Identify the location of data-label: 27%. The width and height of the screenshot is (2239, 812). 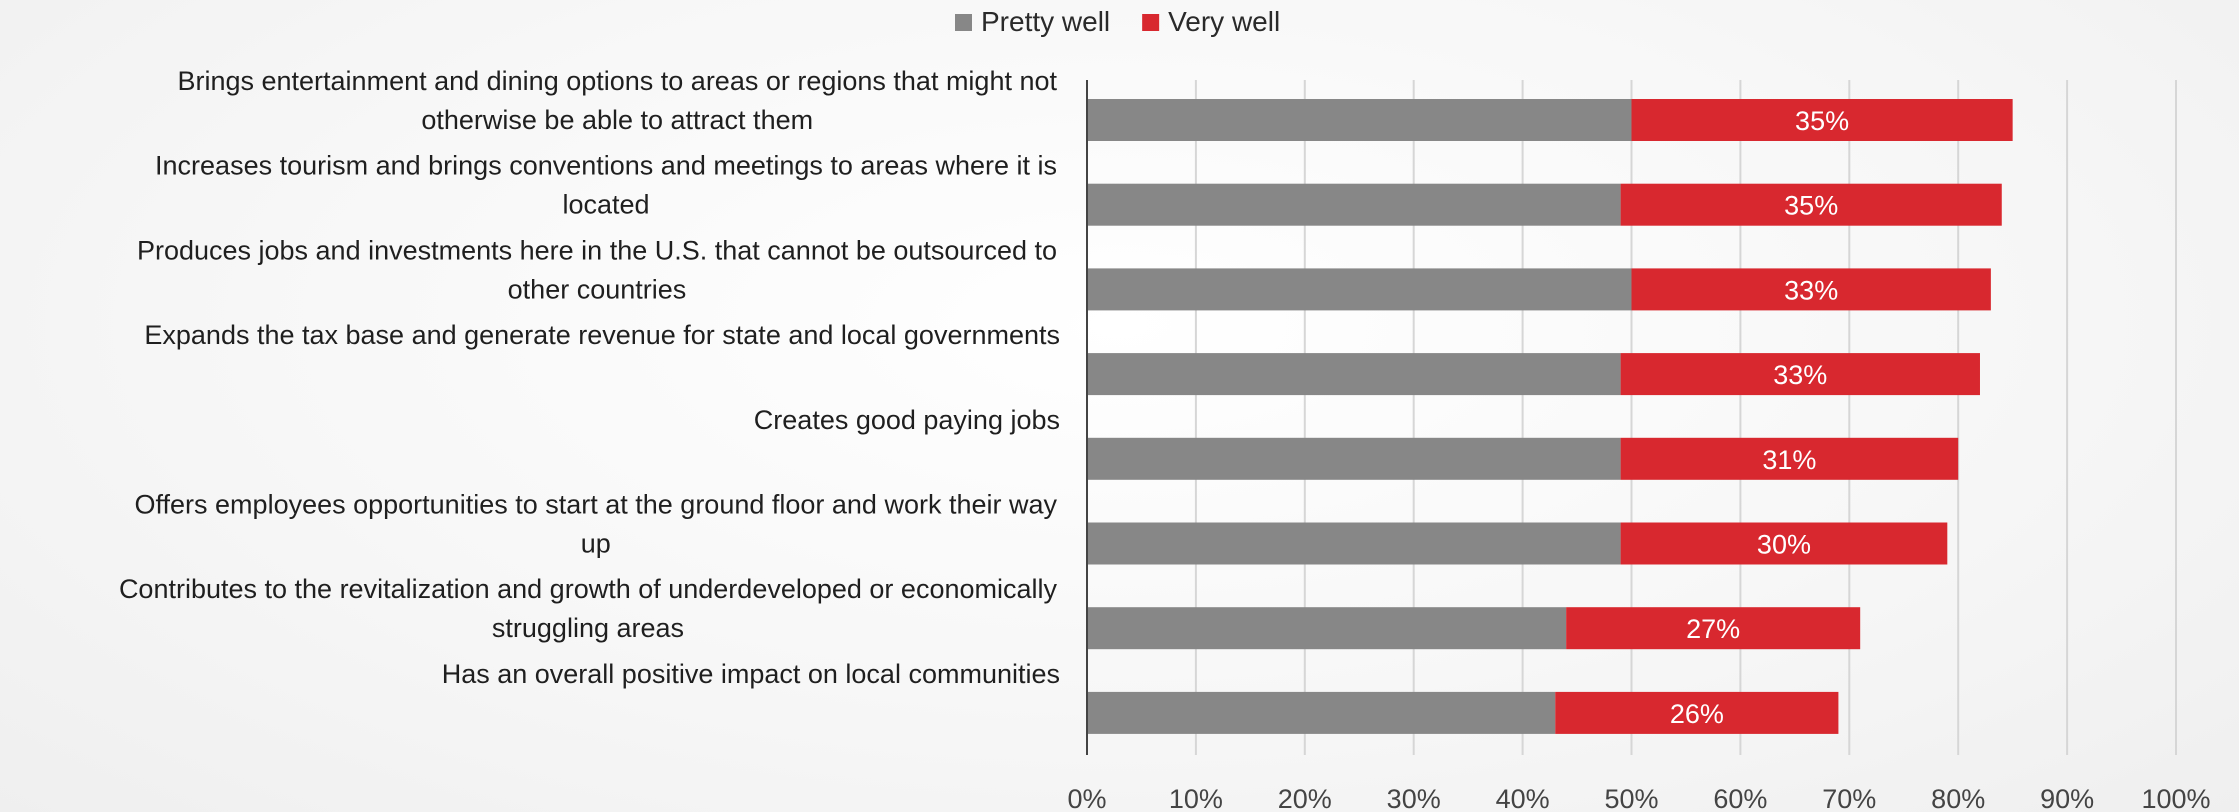
(1713, 629).